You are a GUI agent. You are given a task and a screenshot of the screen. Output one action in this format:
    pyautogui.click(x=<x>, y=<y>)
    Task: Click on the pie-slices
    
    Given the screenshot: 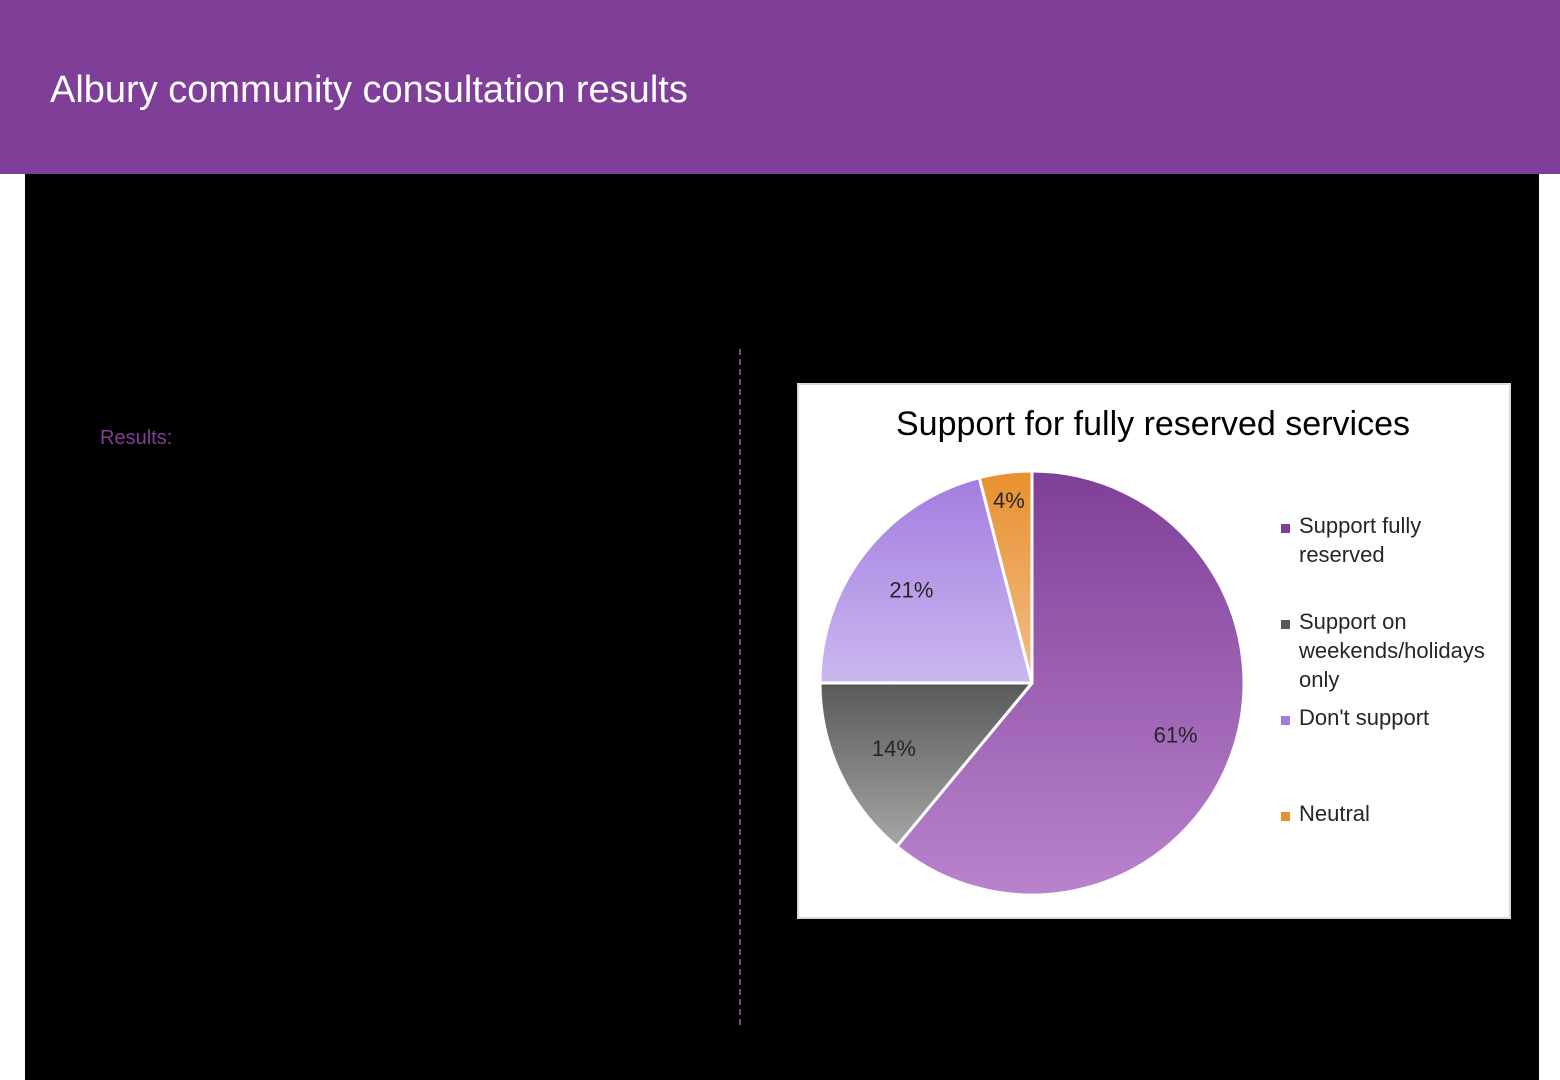 What is the action you would take?
    pyautogui.click(x=1032, y=683)
    